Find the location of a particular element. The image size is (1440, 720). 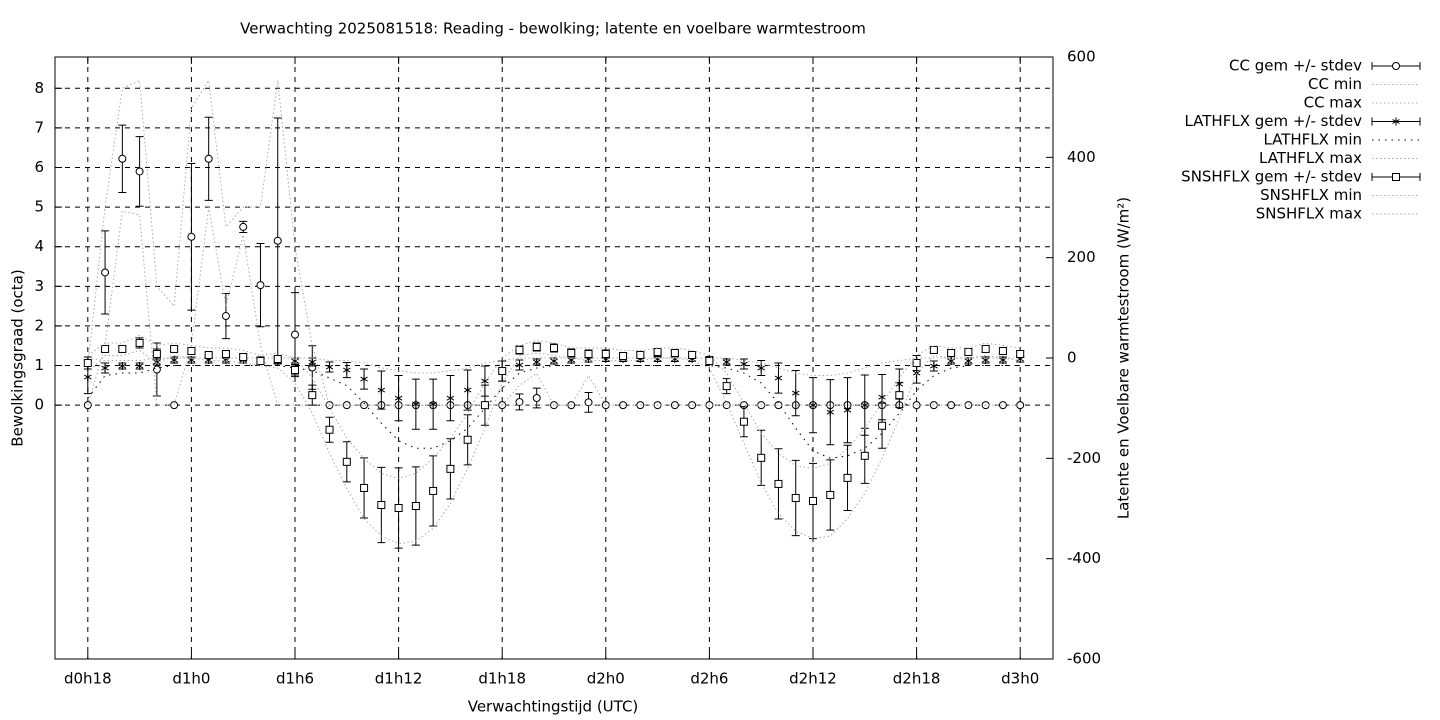

y-axis-label: Bewolkingsgraad (octa) is located at coordinates (18, 357).